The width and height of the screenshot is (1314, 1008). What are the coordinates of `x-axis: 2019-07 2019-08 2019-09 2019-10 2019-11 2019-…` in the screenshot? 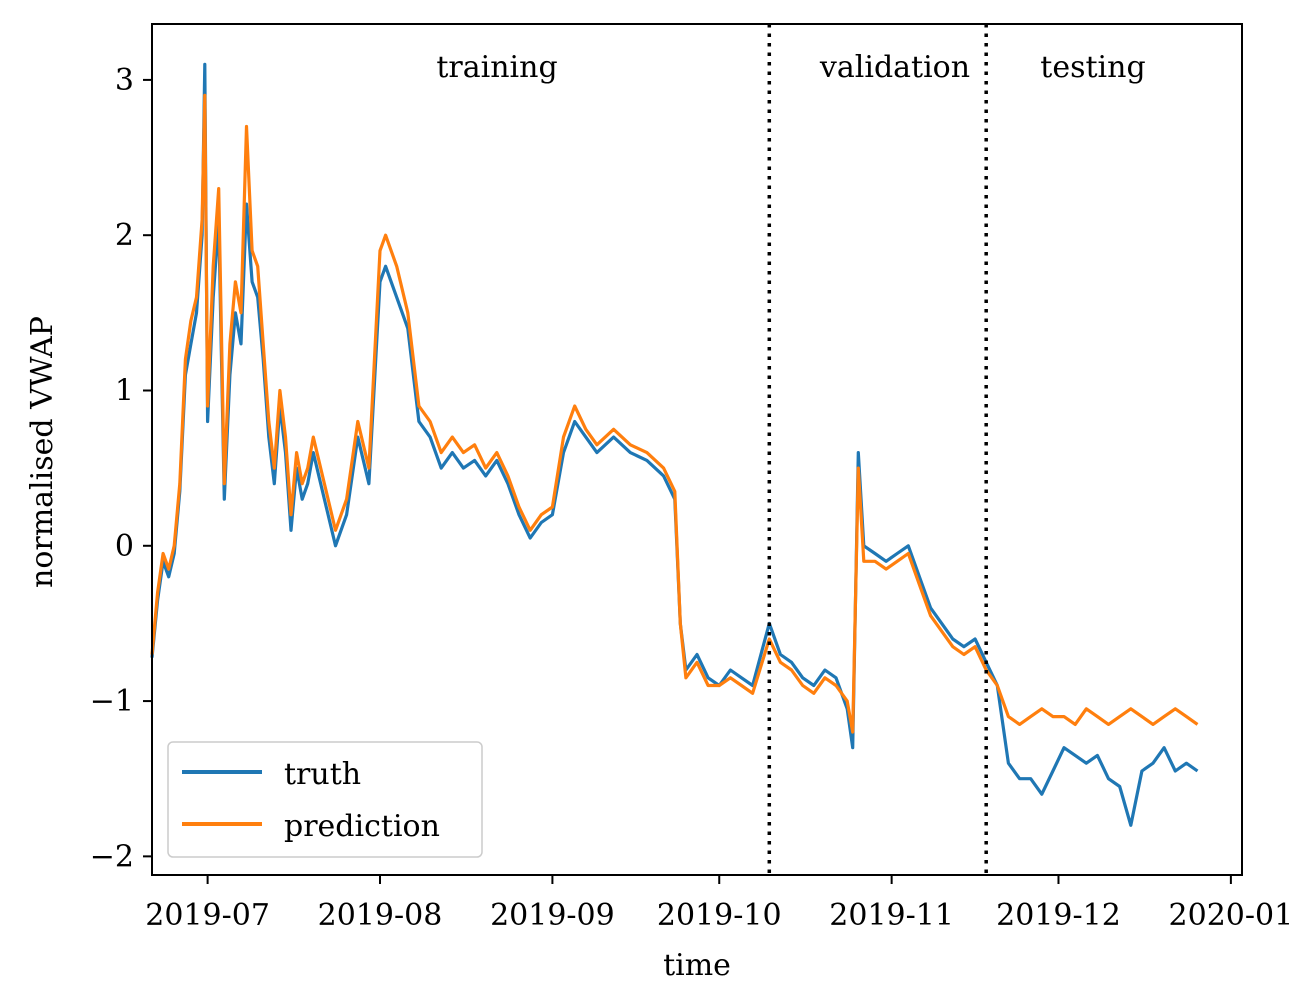 It's located at (719, 904).